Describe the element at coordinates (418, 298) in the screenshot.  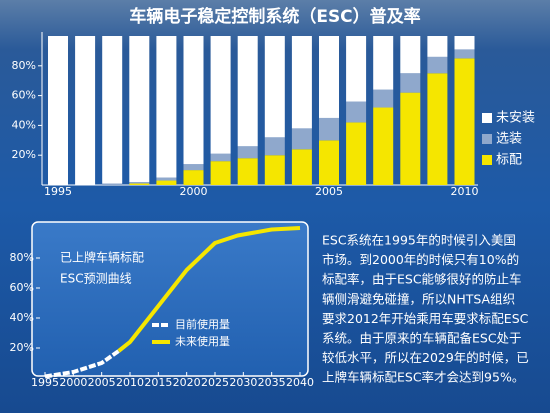
I see `article-line: 辆侧滑避免碰撞，所以NHTSA组织` at that location.